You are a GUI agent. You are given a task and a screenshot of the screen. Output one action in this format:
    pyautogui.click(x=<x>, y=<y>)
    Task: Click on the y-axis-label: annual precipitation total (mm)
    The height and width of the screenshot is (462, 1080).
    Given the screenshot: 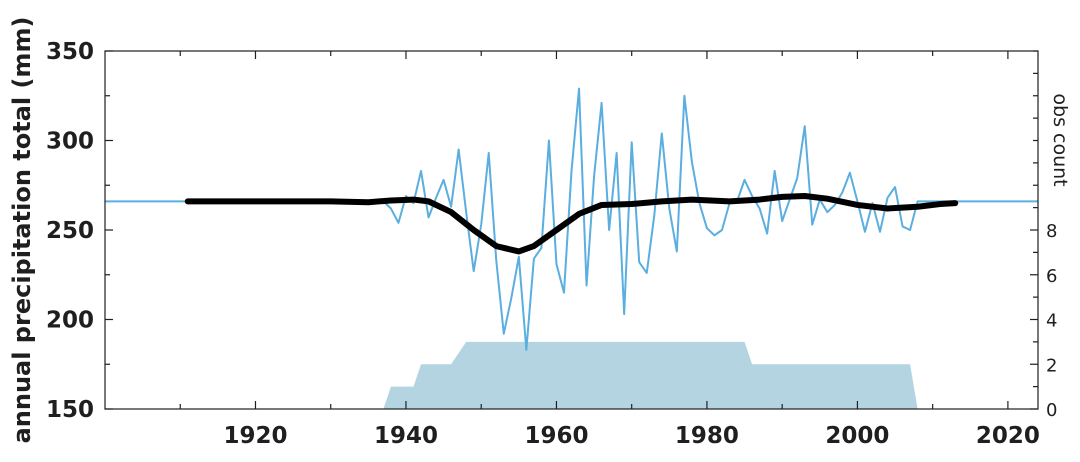 What is the action you would take?
    pyautogui.click(x=22, y=230)
    